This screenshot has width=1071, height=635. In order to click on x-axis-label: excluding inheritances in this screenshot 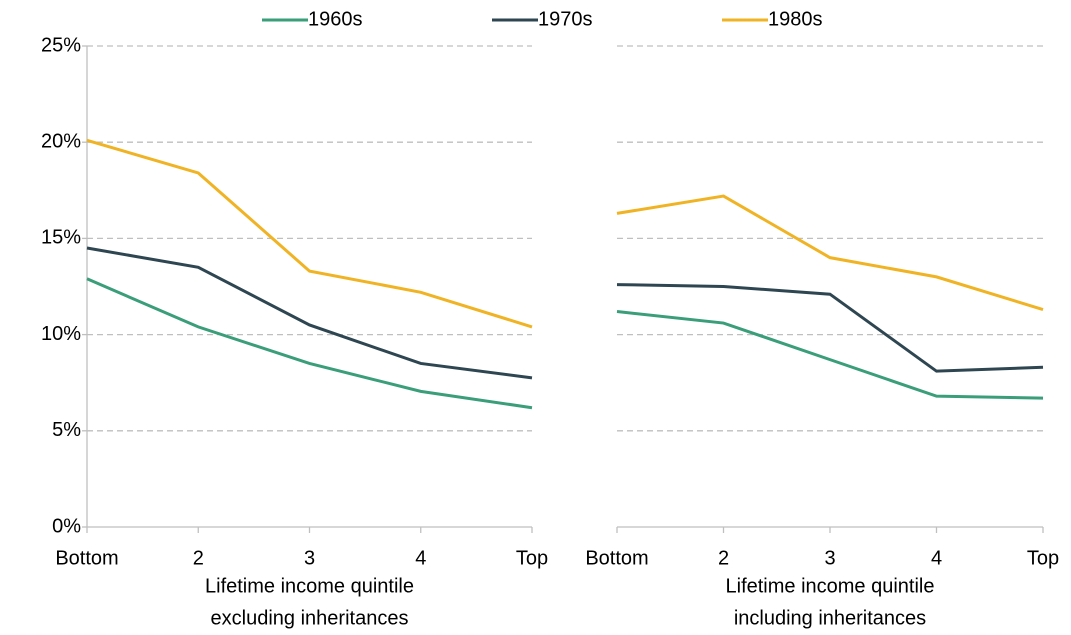, I will do `click(310, 618)`.